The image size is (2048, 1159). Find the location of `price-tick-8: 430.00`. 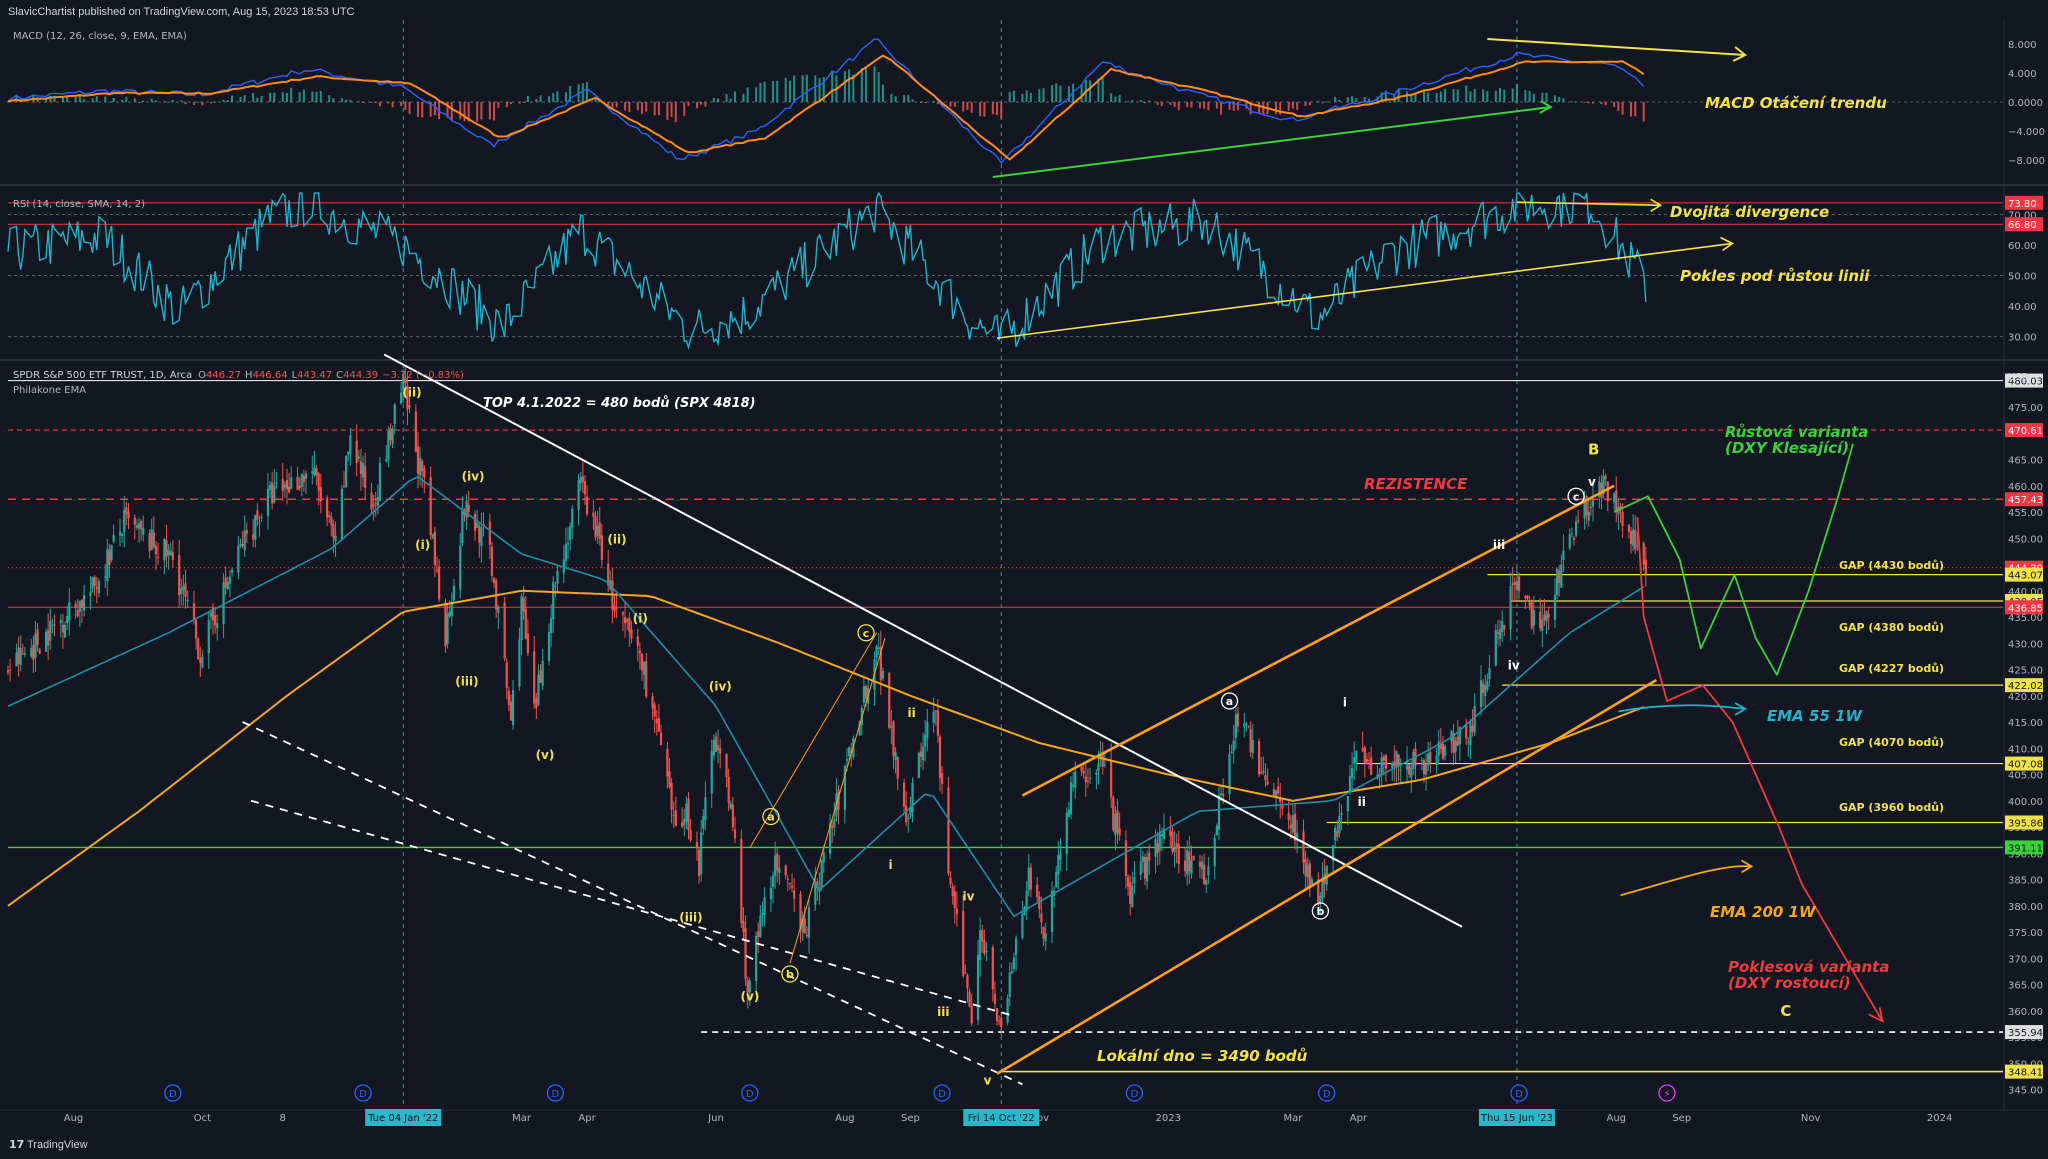

price-tick-8: 430.00 is located at coordinates (2025, 644).